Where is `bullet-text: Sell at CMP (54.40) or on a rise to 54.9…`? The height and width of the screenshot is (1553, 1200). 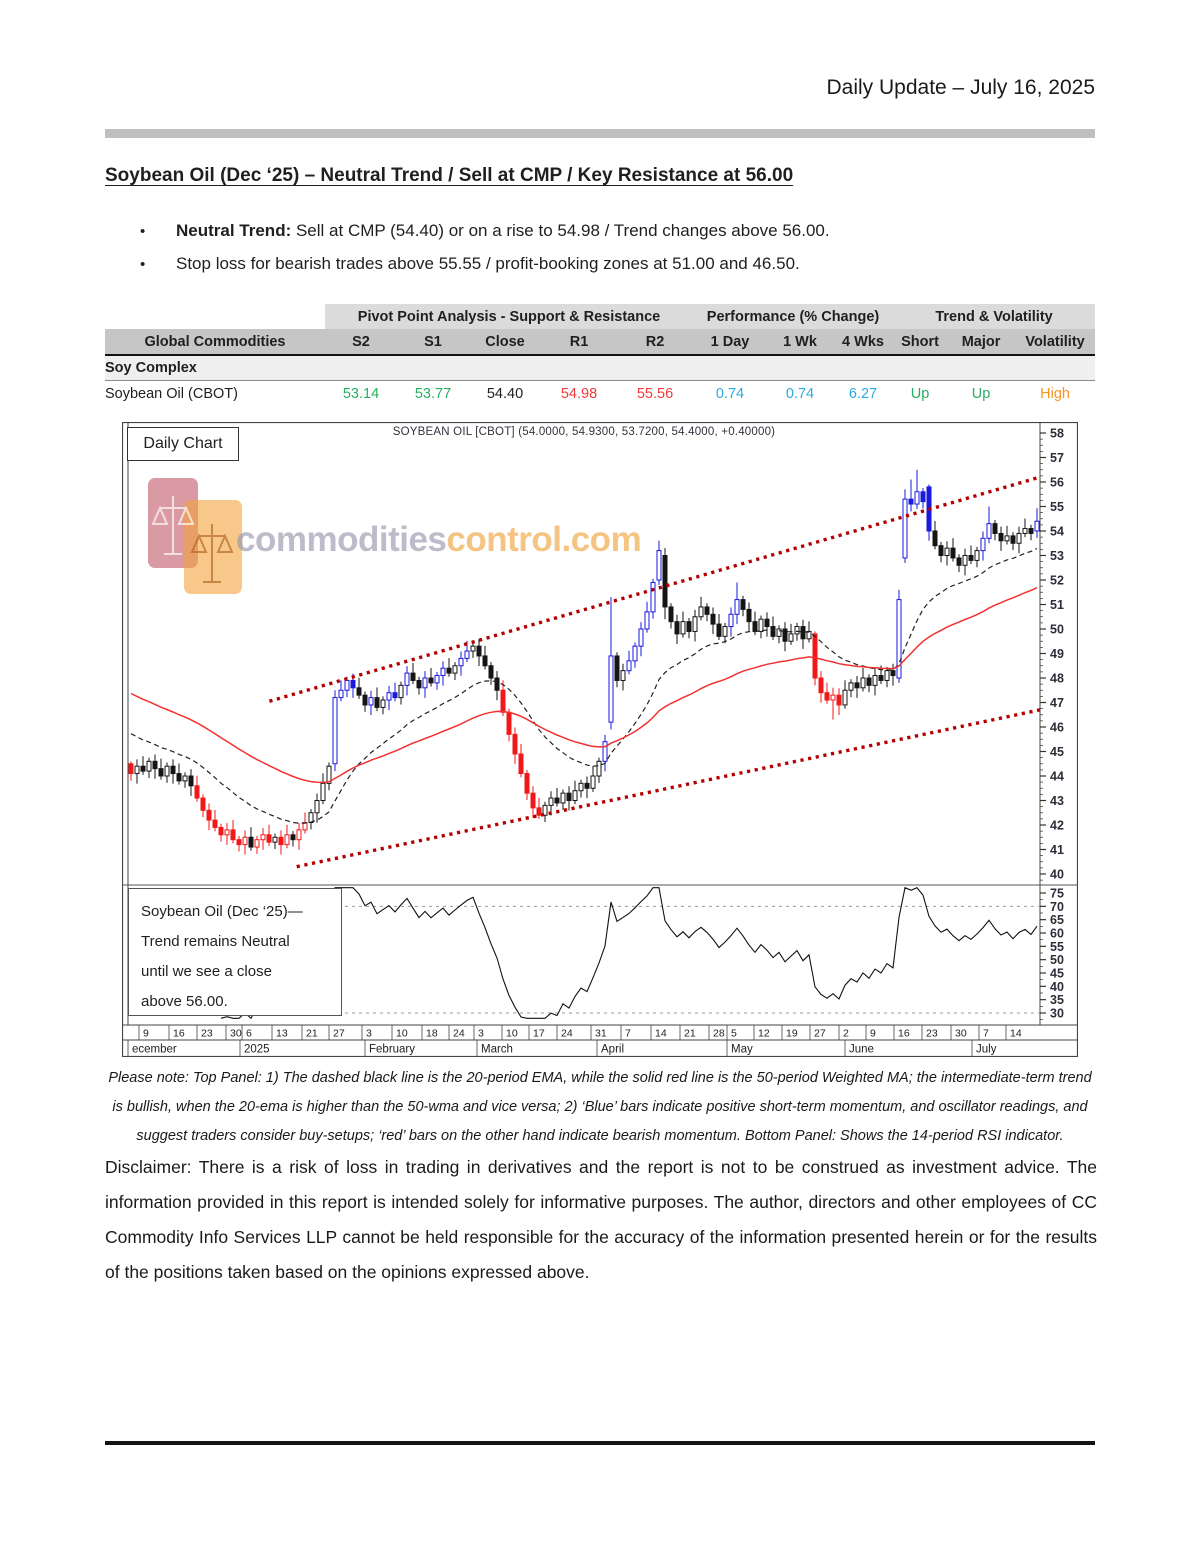 bullet-text: Sell at CMP (54.40) or on a rise to 54.9… is located at coordinates (560, 230).